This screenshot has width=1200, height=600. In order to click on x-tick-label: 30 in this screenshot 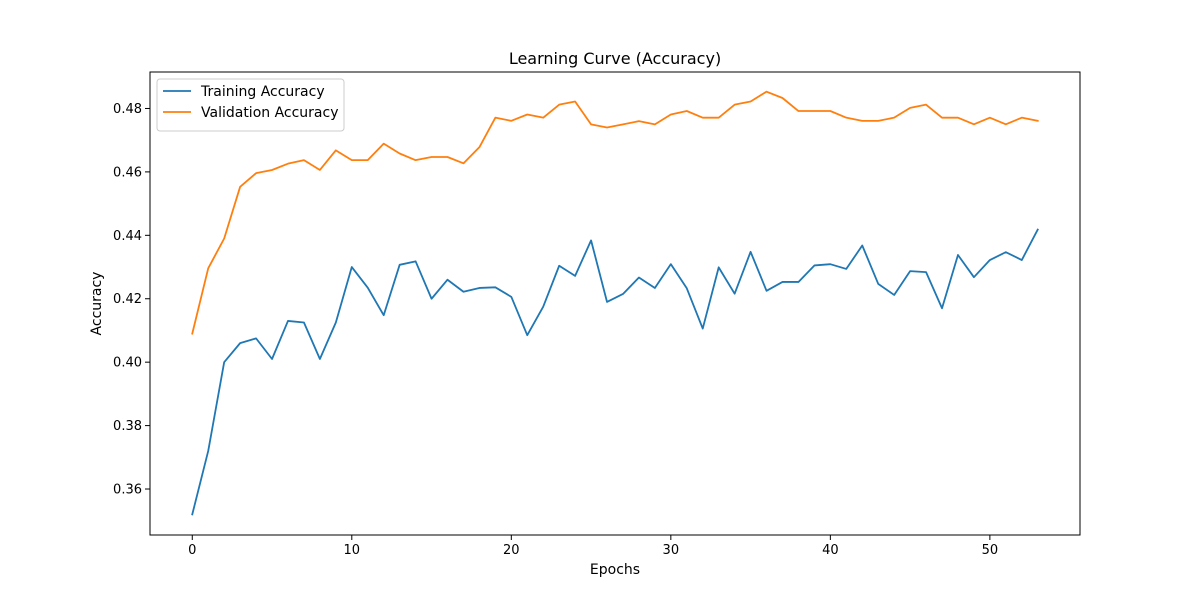, I will do `click(671, 550)`.